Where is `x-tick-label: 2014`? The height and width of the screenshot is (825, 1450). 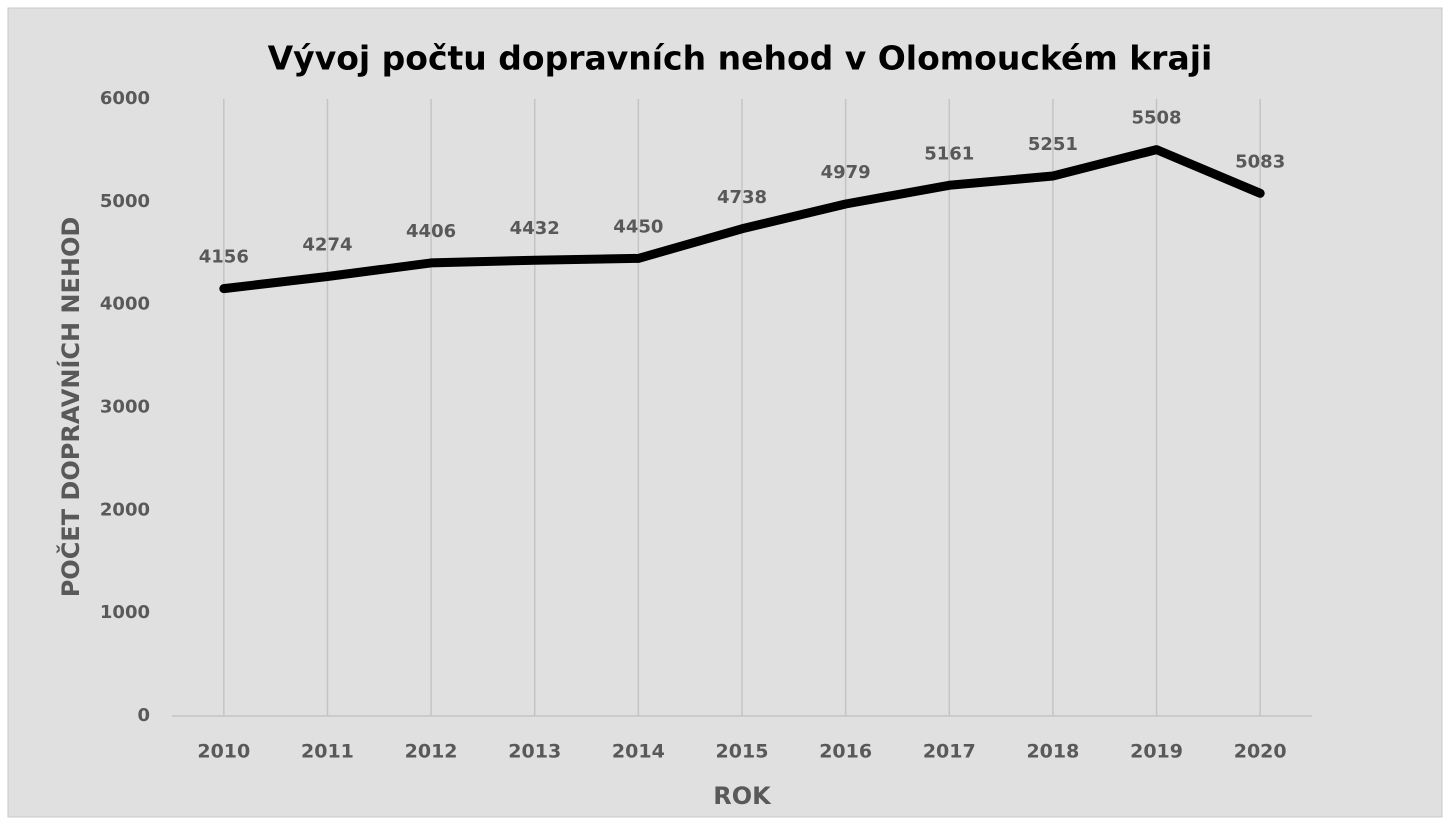
x-tick-label: 2014 is located at coordinates (638, 752).